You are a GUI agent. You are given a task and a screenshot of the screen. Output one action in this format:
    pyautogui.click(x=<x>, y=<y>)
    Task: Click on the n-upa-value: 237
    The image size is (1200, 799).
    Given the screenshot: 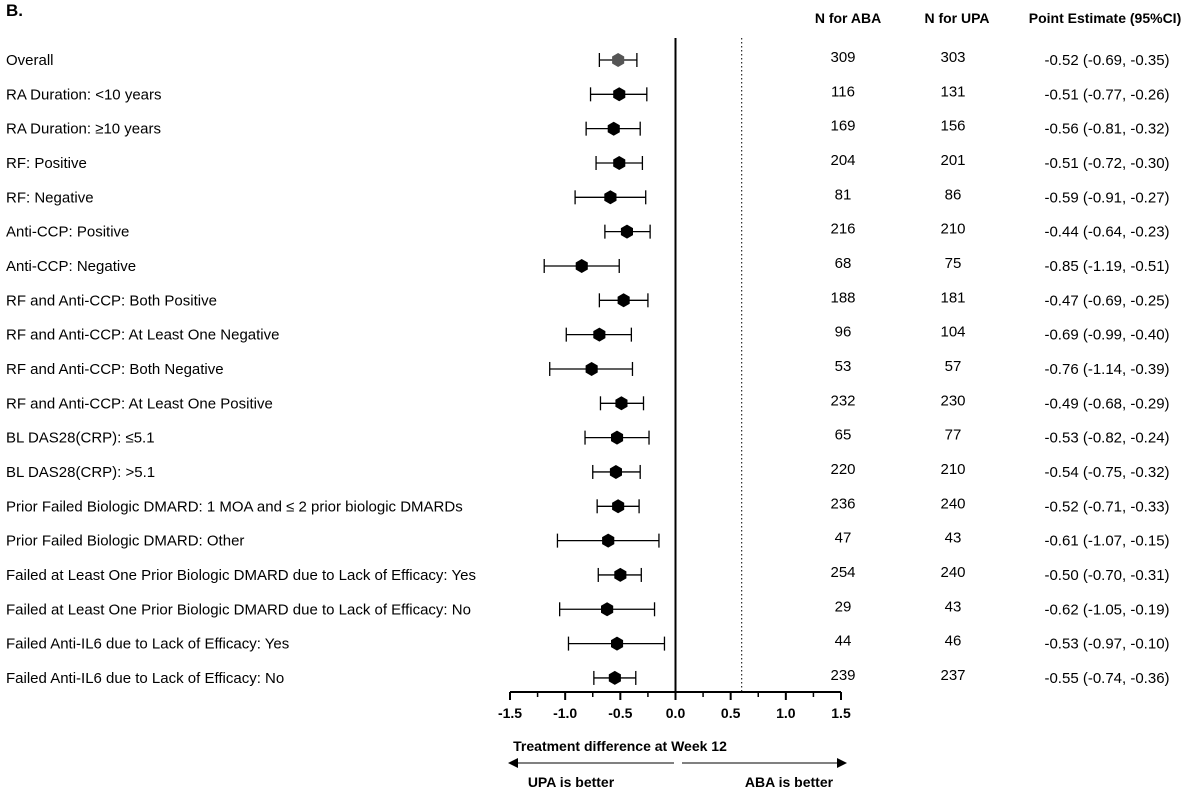 What is the action you would take?
    pyautogui.click(x=952, y=675)
    